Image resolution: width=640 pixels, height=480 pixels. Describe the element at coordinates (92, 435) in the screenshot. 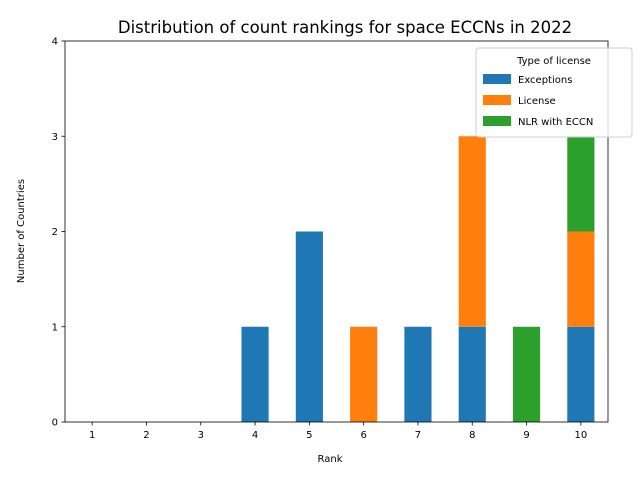

I see `x-tick-label: 1` at that location.